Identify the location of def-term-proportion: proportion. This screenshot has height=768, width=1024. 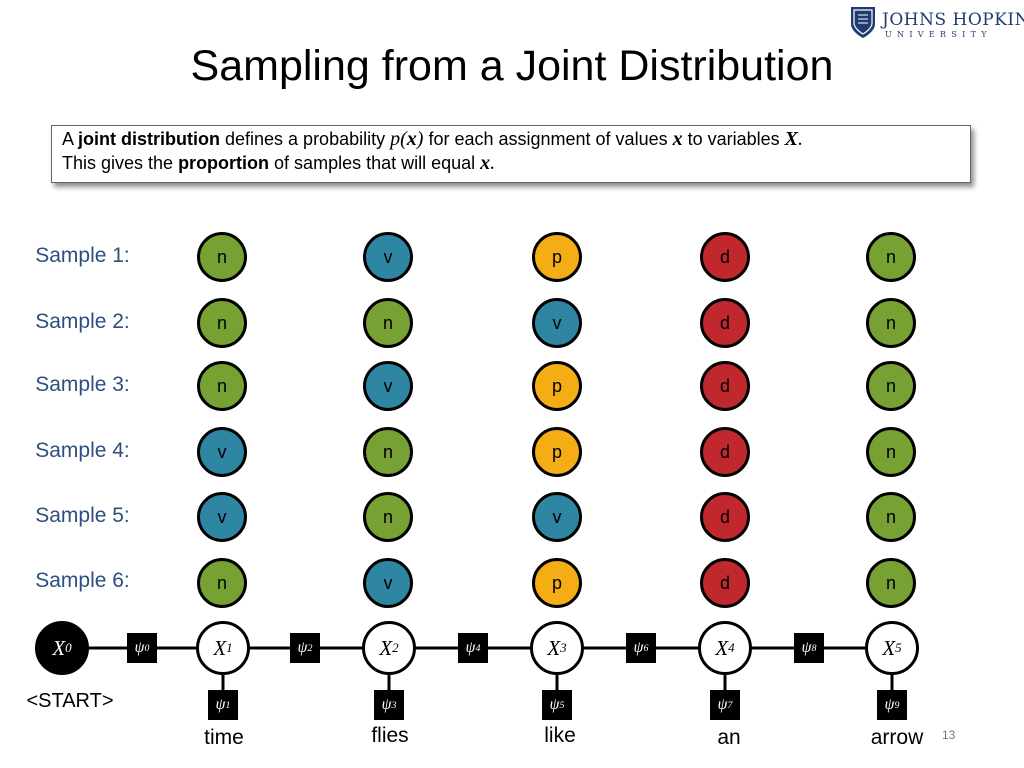
(224, 163).